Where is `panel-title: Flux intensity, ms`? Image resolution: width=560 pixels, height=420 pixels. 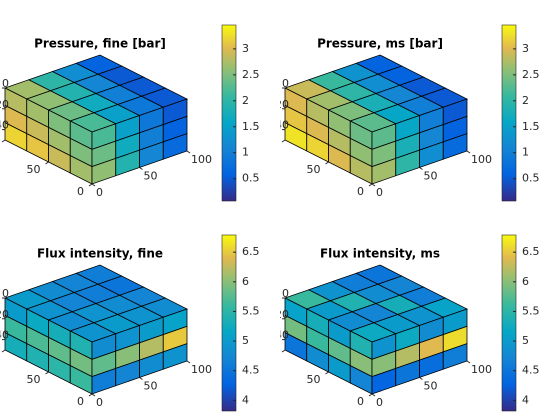
panel-title: Flux intensity, ms is located at coordinates (380, 254).